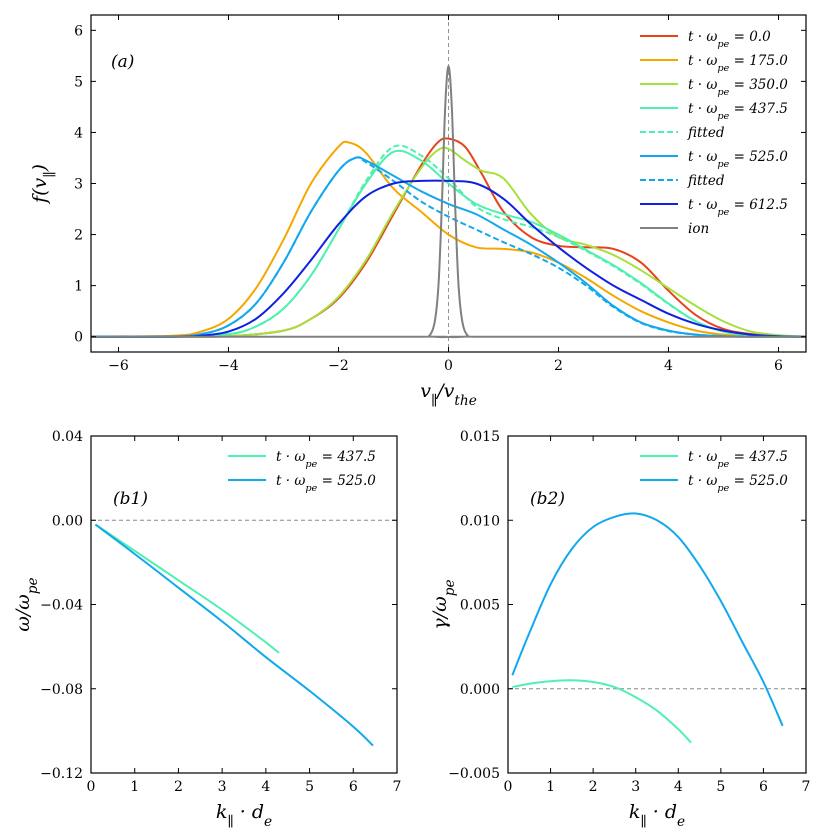 This screenshot has width=830, height=830. I want to click on x-tick-label: −2, so click(338, 366).